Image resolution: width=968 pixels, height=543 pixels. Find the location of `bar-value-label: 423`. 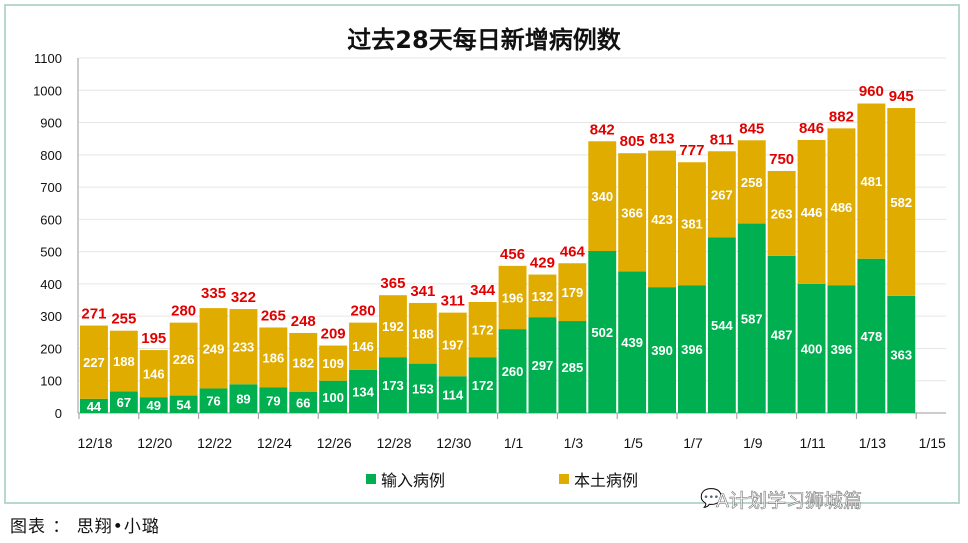

bar-value-label: 423 is located at coordinates (662, 219).